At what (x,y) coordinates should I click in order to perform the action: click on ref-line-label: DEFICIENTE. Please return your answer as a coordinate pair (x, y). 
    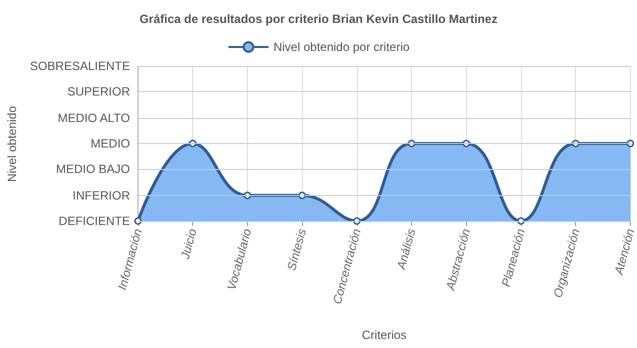
    Looking at the image, I should click on (94, 221).